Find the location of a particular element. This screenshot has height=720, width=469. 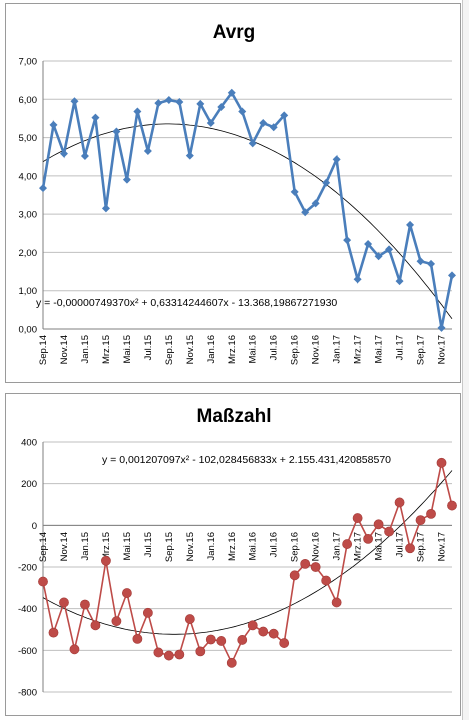

x-tick-label: Jul.17 is located at coordinates (400, 347).